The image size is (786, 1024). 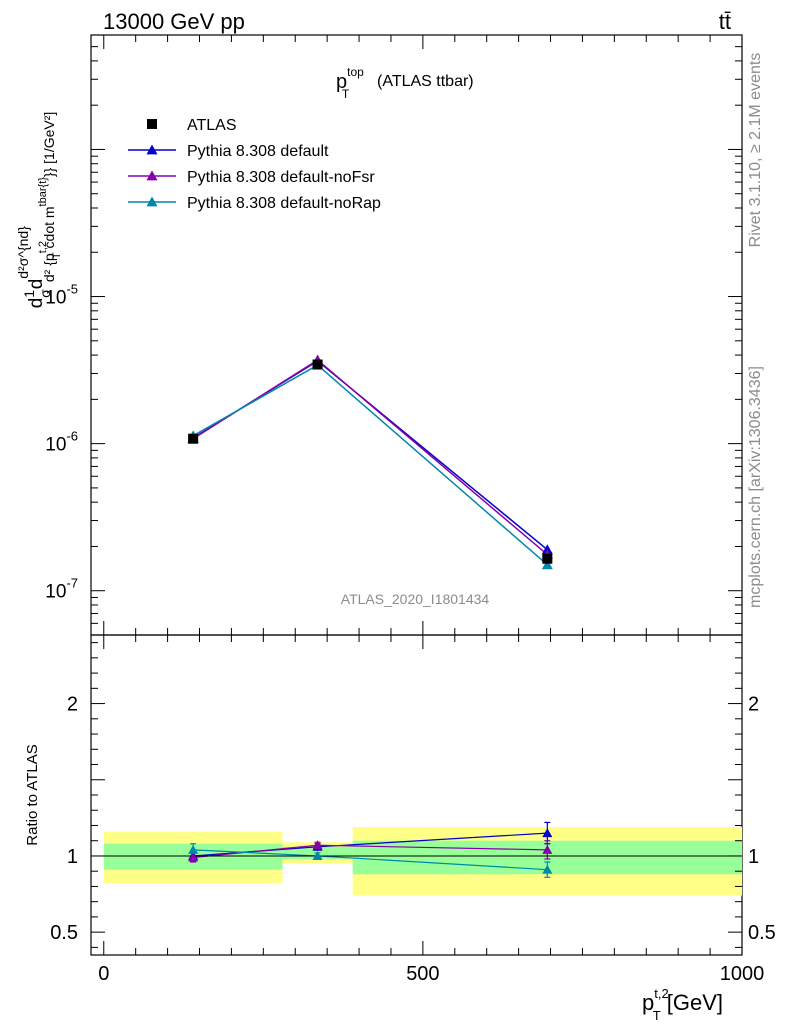 I want to click on header-right: tt̄, so click(x=725, y=21).